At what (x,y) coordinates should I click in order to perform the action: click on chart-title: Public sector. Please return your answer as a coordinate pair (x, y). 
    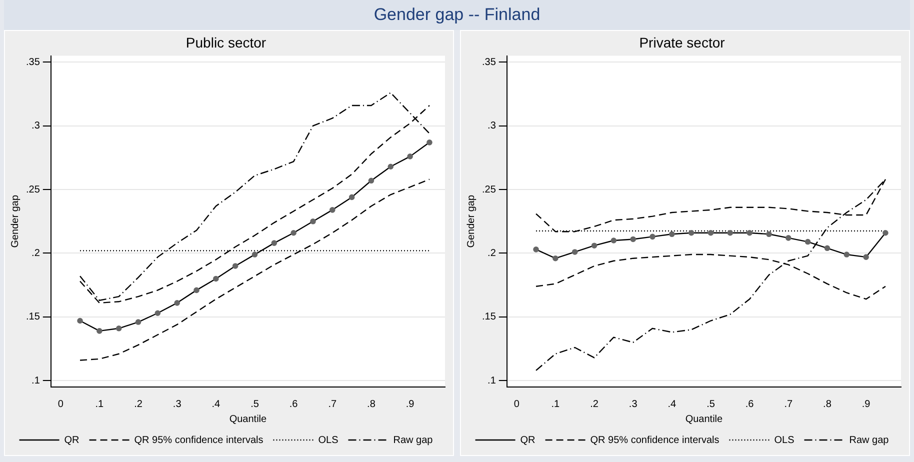
    Looking at the image, I should click on (226, 42).